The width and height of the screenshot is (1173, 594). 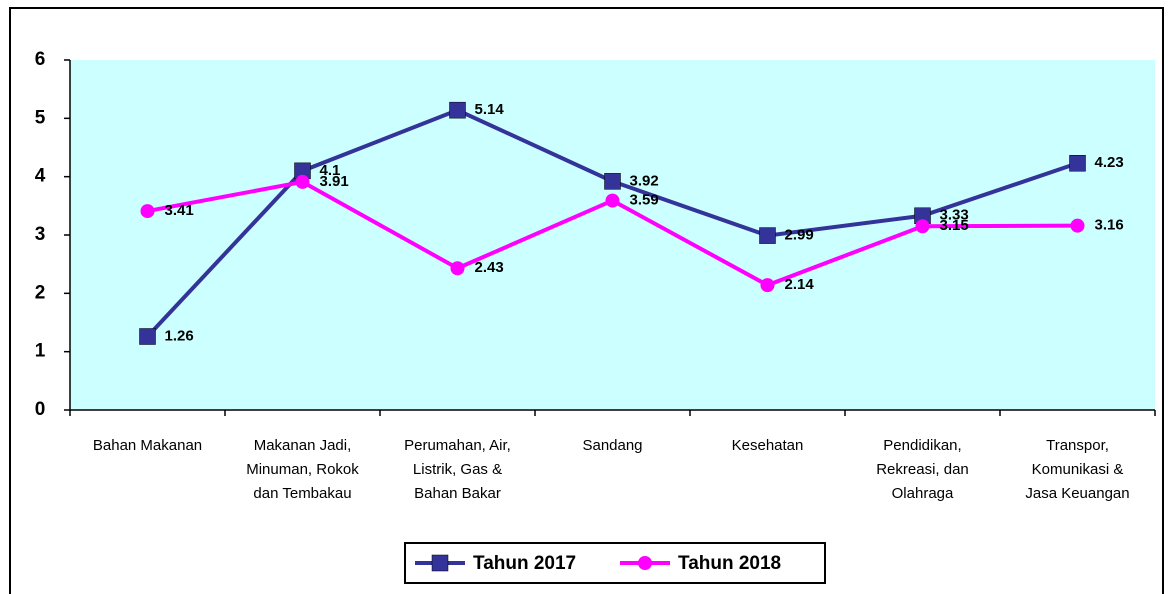 I want to click on x-tick-label: Sandang, so click(x=612, y=445).